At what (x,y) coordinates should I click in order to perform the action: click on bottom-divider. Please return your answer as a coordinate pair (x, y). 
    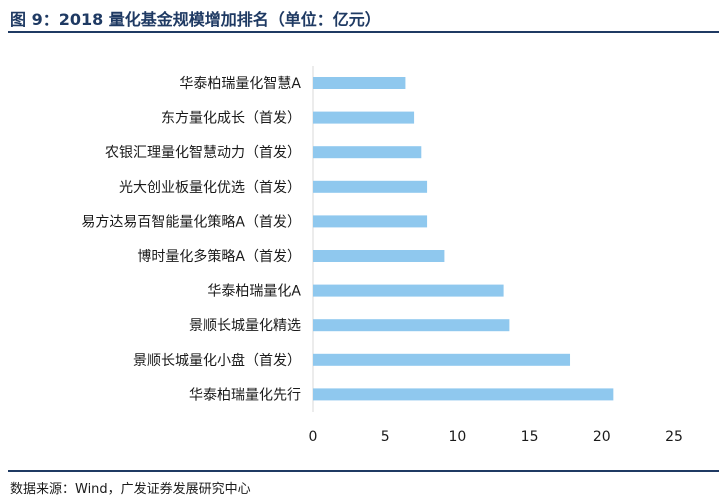
    Looking at the image, I should click on (363, 471).